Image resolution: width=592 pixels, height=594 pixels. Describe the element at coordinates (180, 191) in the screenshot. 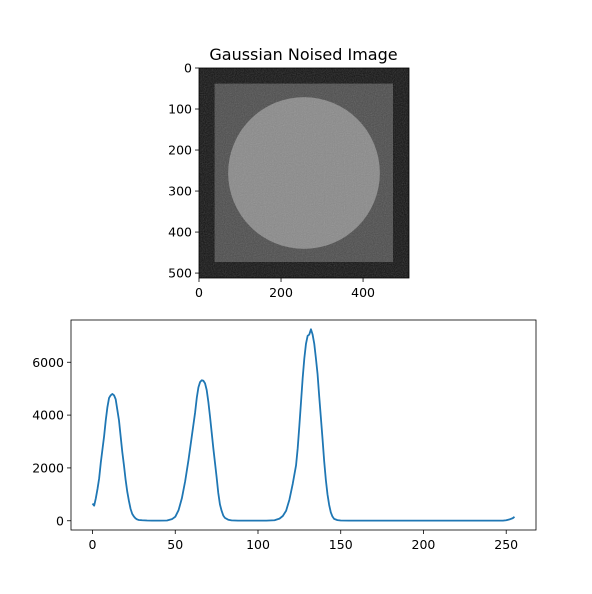

I see `image-y-tick-label: 300` at that location.